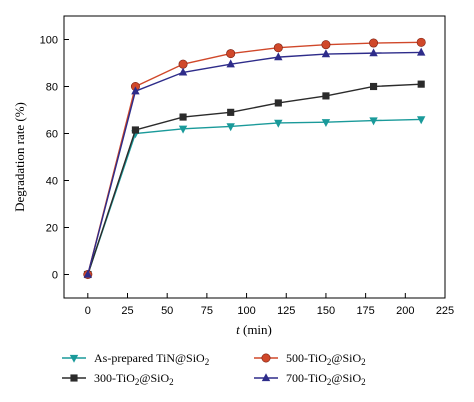 The width and height of the screenshot is (474, 402). Describe the element at coordinates (49, 41) in the screenshot. I see `y-tick-label: 100` at that location.